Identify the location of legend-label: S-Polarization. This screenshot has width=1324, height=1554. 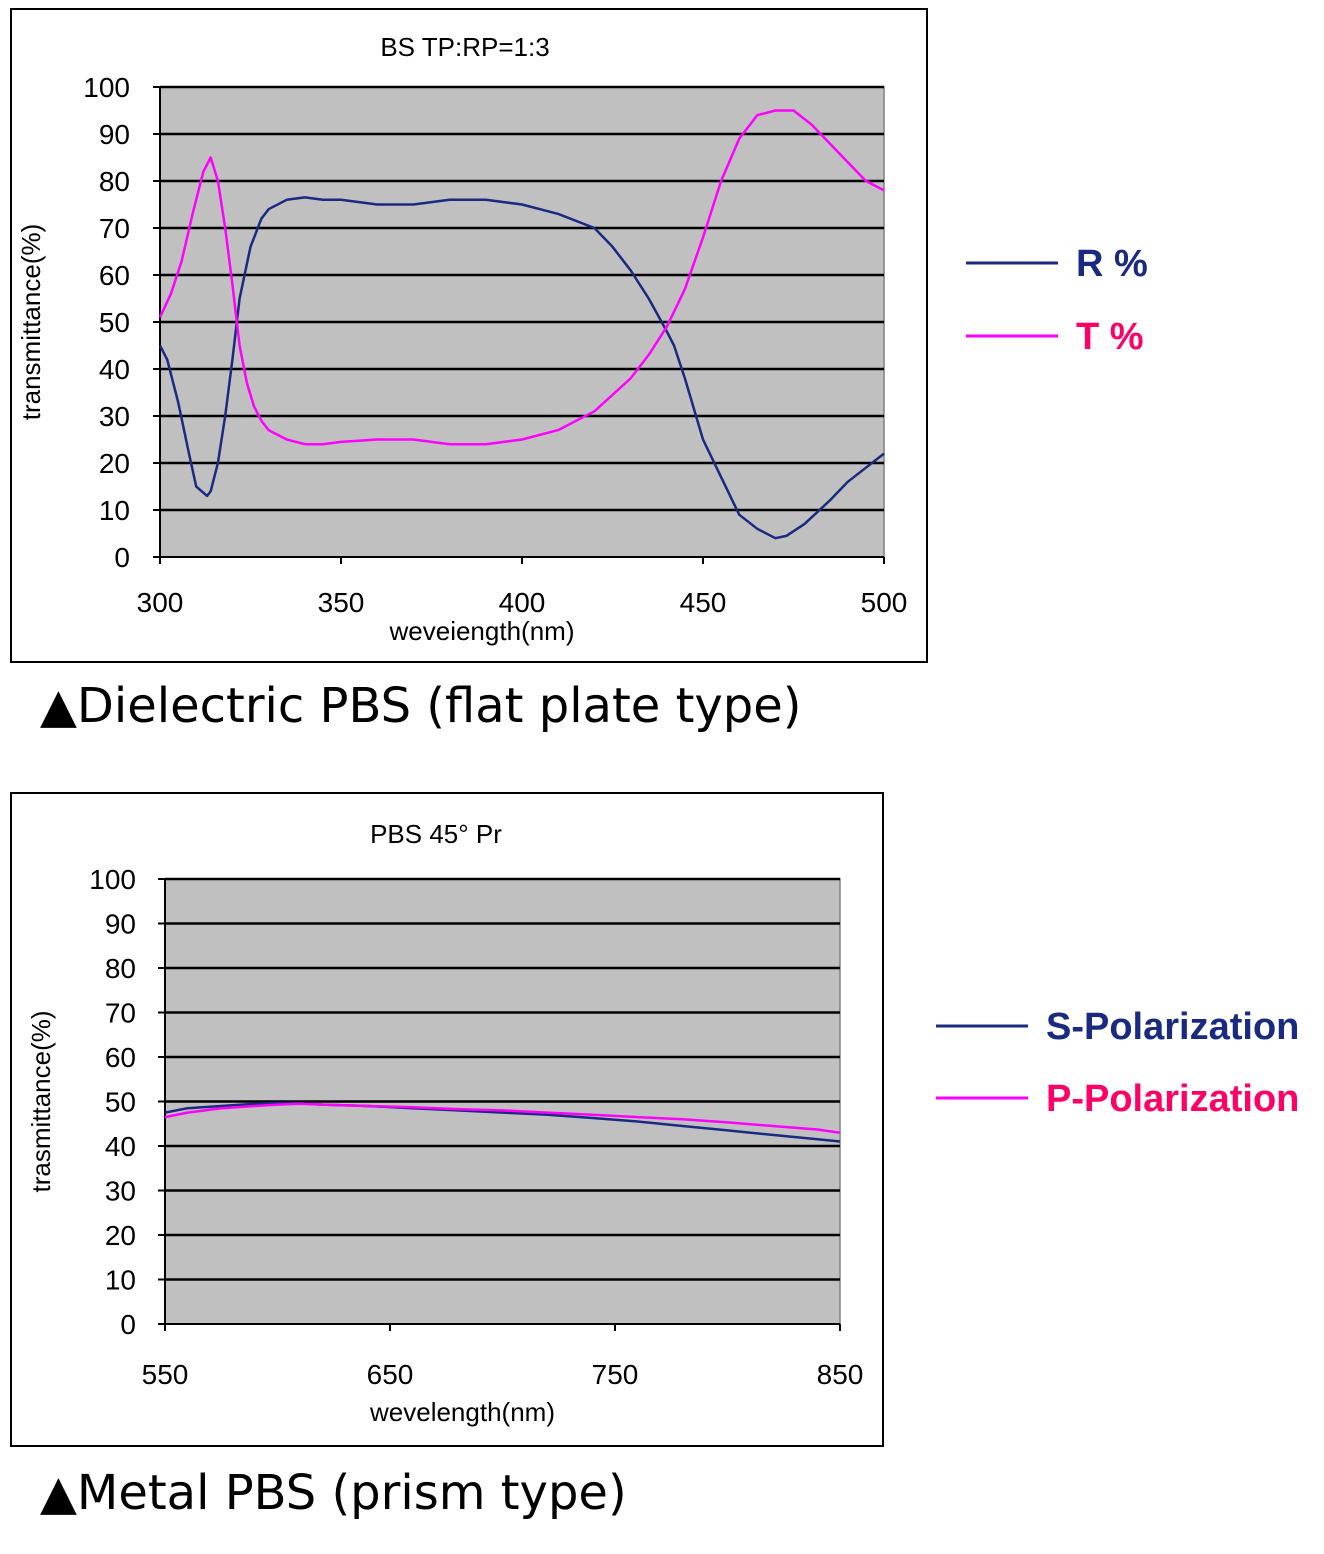
(1172, 1027).